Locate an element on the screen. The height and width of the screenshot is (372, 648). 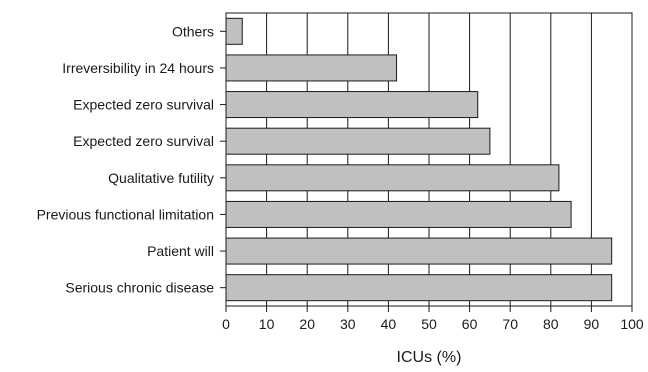
x-tick-label: 70 is located at coordinates (510, 324).